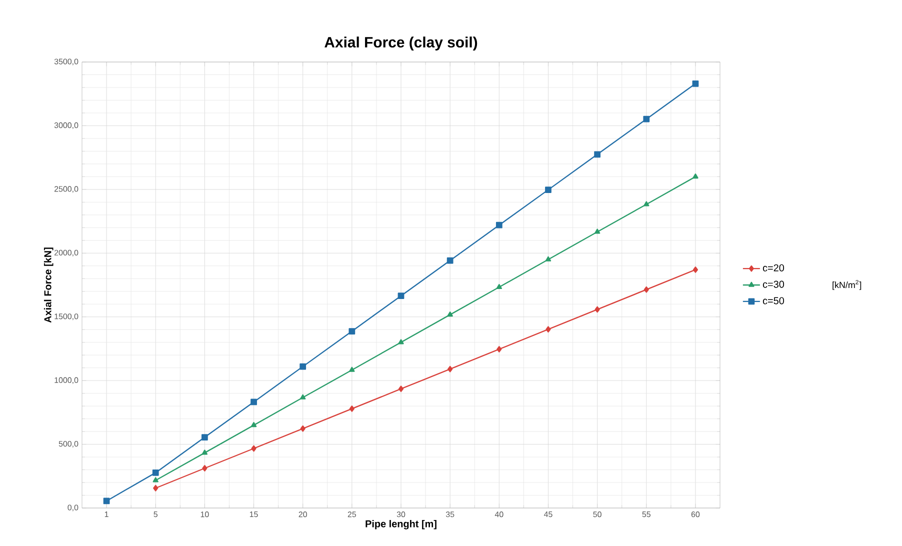 The width and height of the screenshot is (902, 546). I want to click on legend-title: [kN/m$^{2}$], so click(847, 285).